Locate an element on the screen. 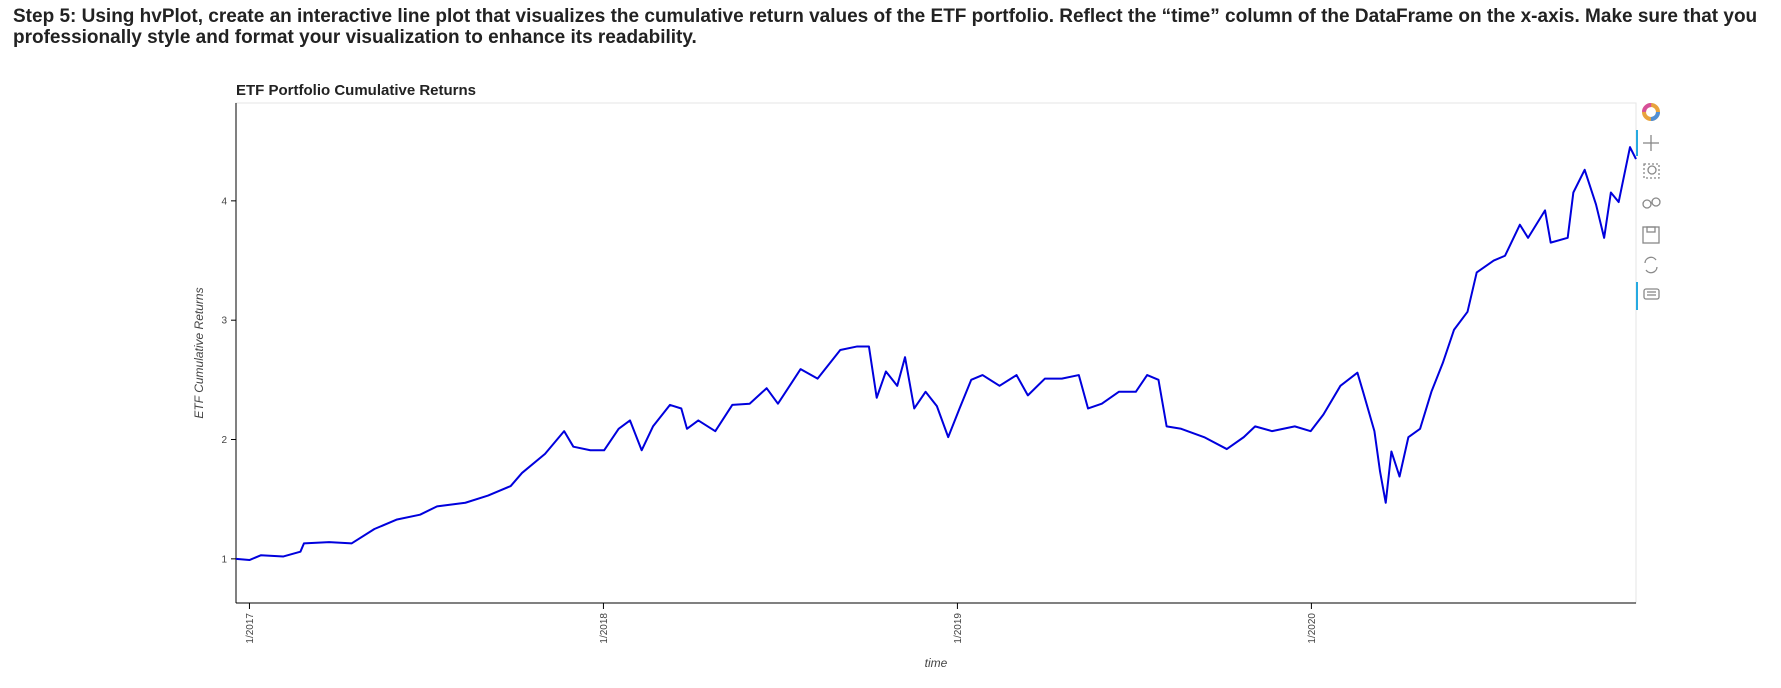 The width and height of the screenshot is (1781, 688). toolbar is located at coordinates (1648, 206).